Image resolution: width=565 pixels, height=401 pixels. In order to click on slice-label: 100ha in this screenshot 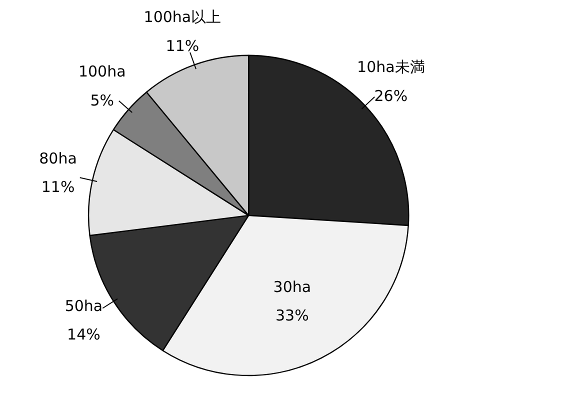, I will do `click(102, 71)`.